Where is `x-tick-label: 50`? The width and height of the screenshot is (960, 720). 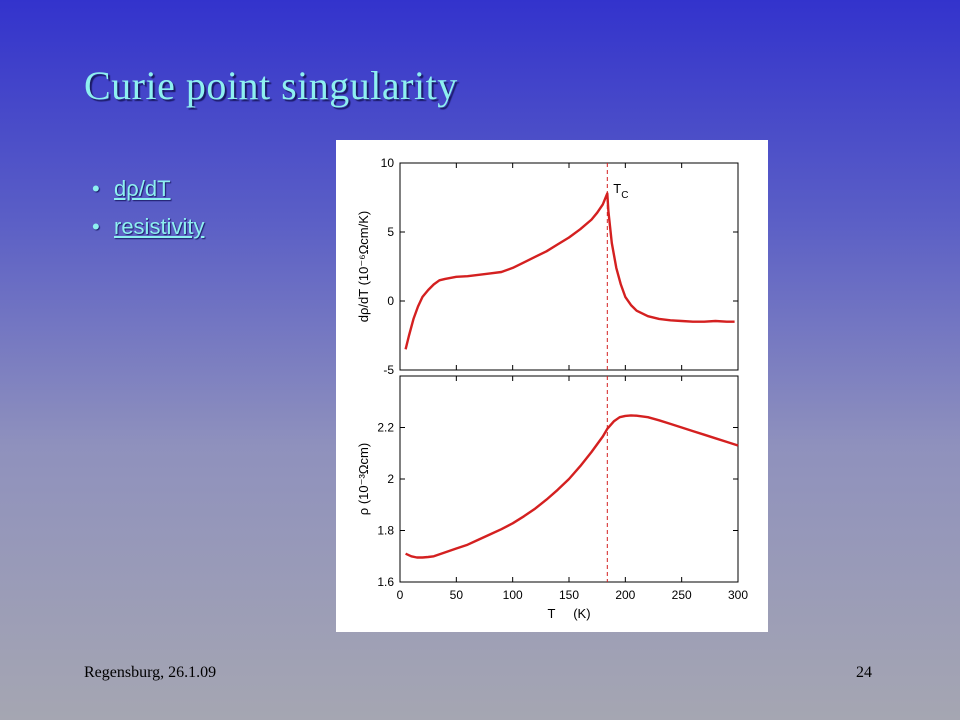
x-tick-label: 50 is located at coordinates (457, 595).